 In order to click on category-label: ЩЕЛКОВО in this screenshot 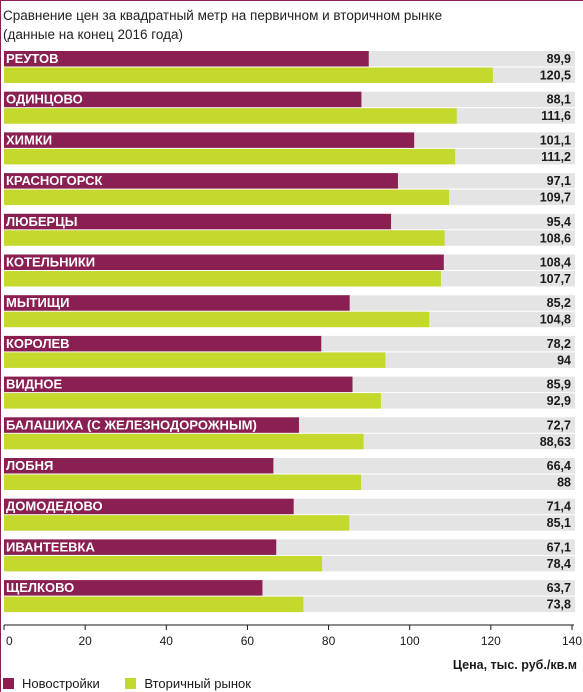, I will do `click(40, 587)`.